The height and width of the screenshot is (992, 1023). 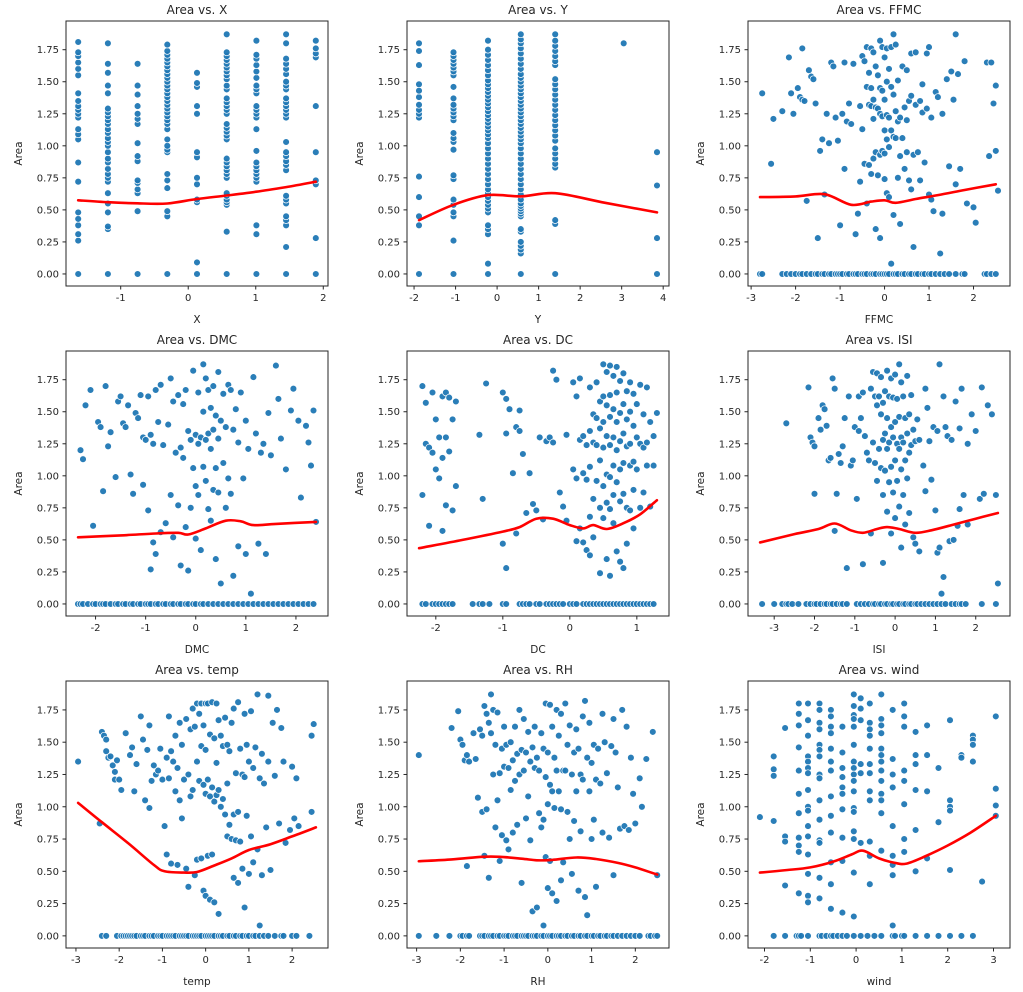 What do you see at coordinates (751, 298) in the screenshot?
I see `x-tick-label: -3` at bounding box center [751, 298].